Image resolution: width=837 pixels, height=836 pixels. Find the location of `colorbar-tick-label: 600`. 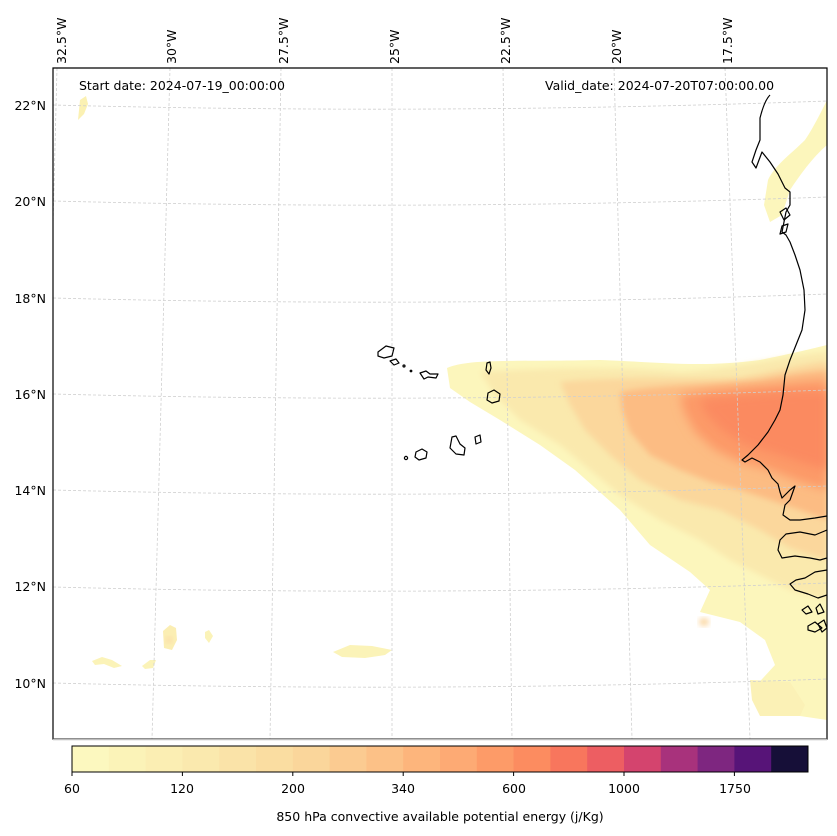

colorbar-tick-label: 600 is located at coordinates (514, 788).